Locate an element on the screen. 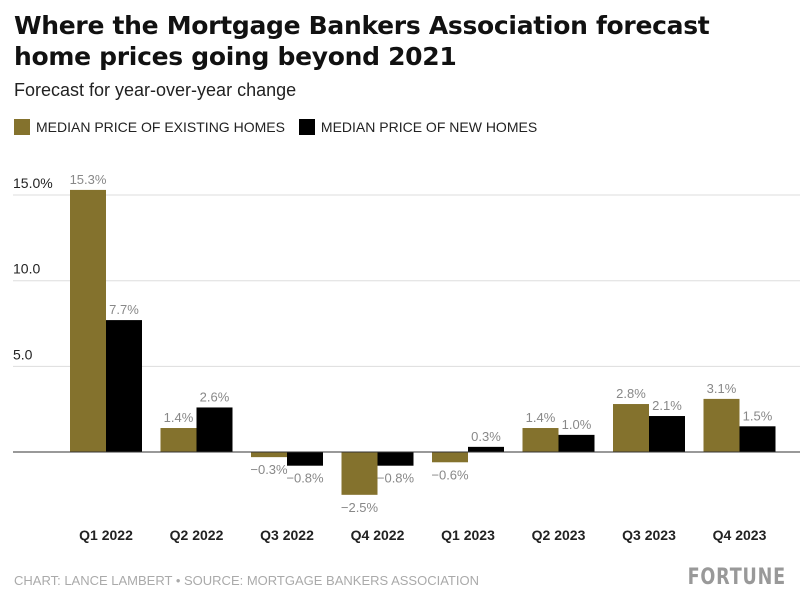  data-label: 2.6% is located at coordinates (215, 396).